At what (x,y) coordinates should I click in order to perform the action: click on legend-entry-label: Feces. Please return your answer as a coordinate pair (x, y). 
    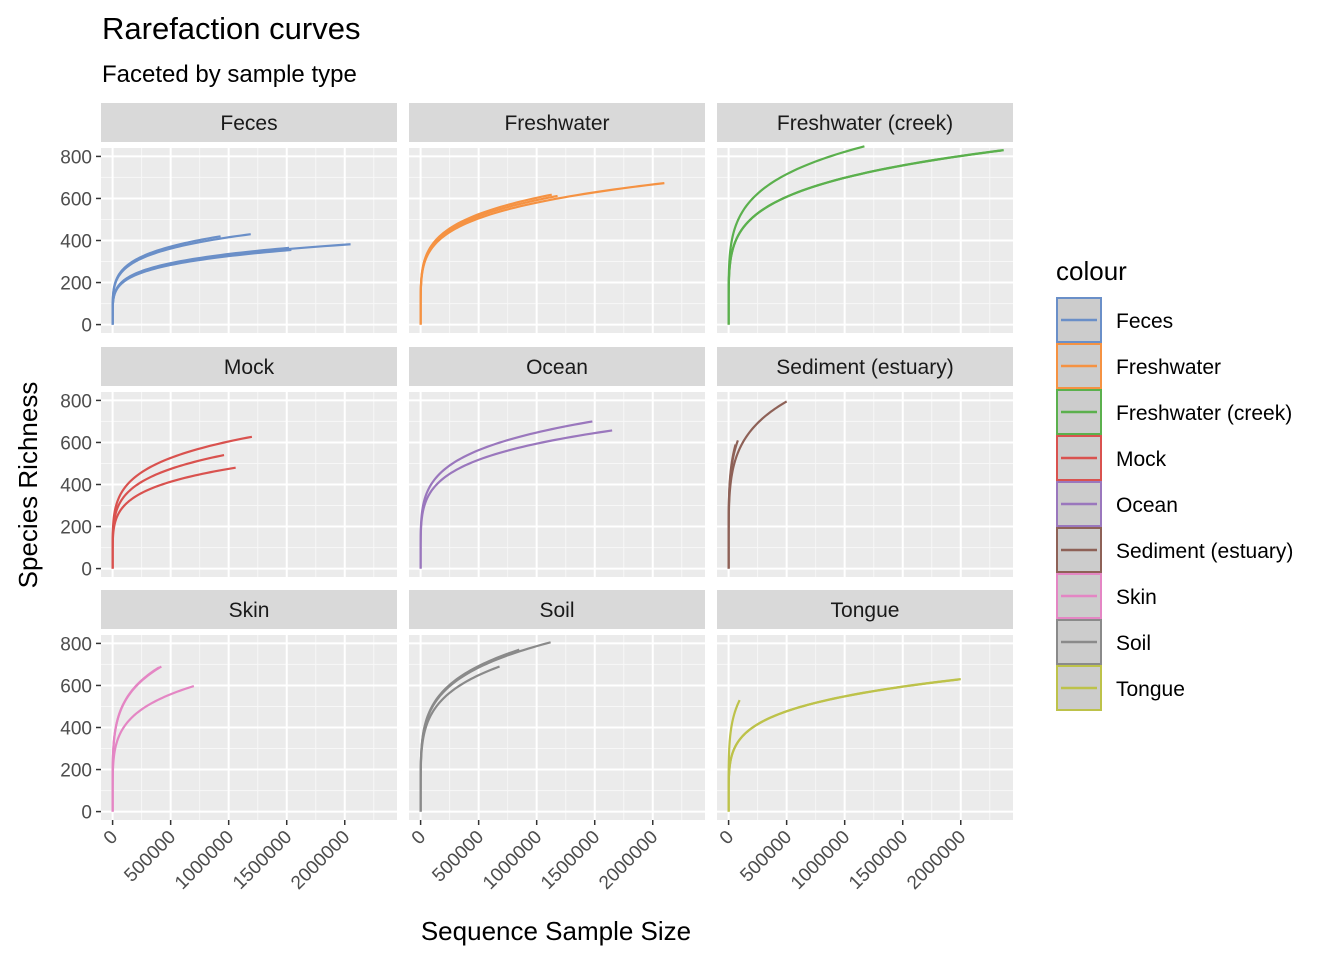
    Looking at the image, I should click on (1144, 321).